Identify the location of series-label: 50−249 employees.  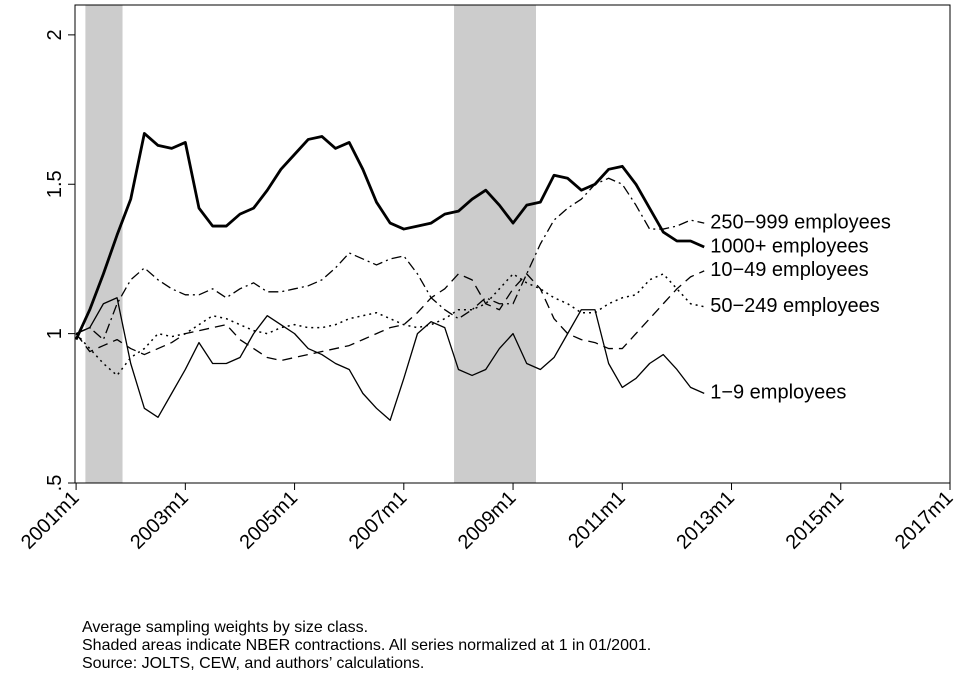
(795, 306).